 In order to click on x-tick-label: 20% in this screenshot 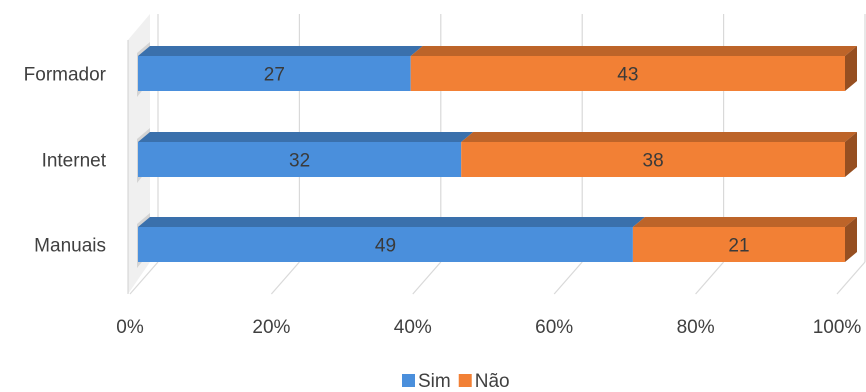, I will do `click(271, 327)`.